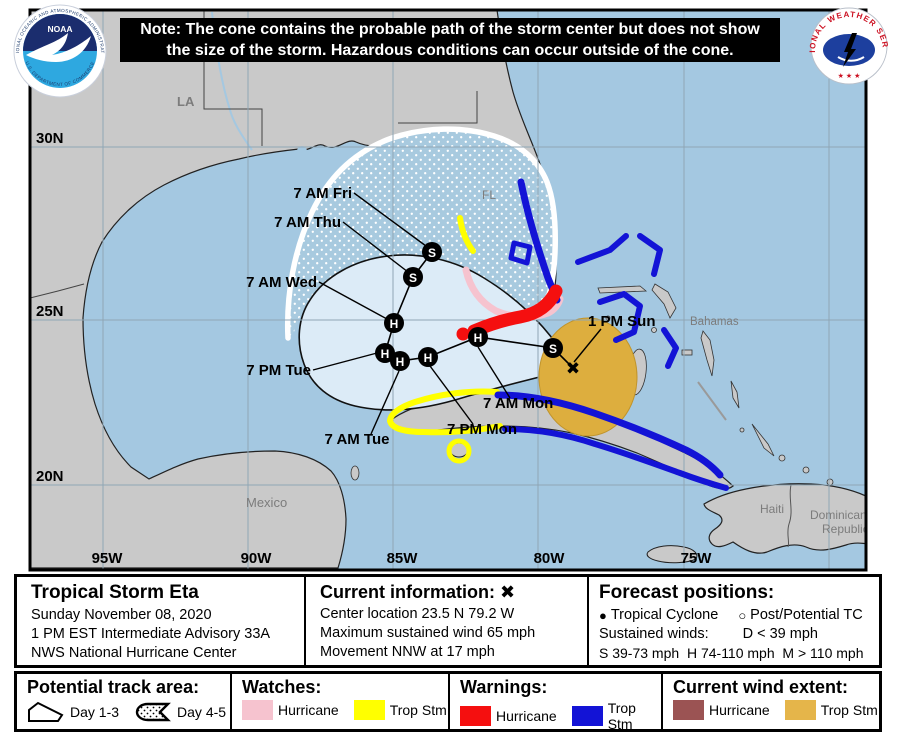  I want to click on trop-storm-warning-bahamas, so click(627, 301).